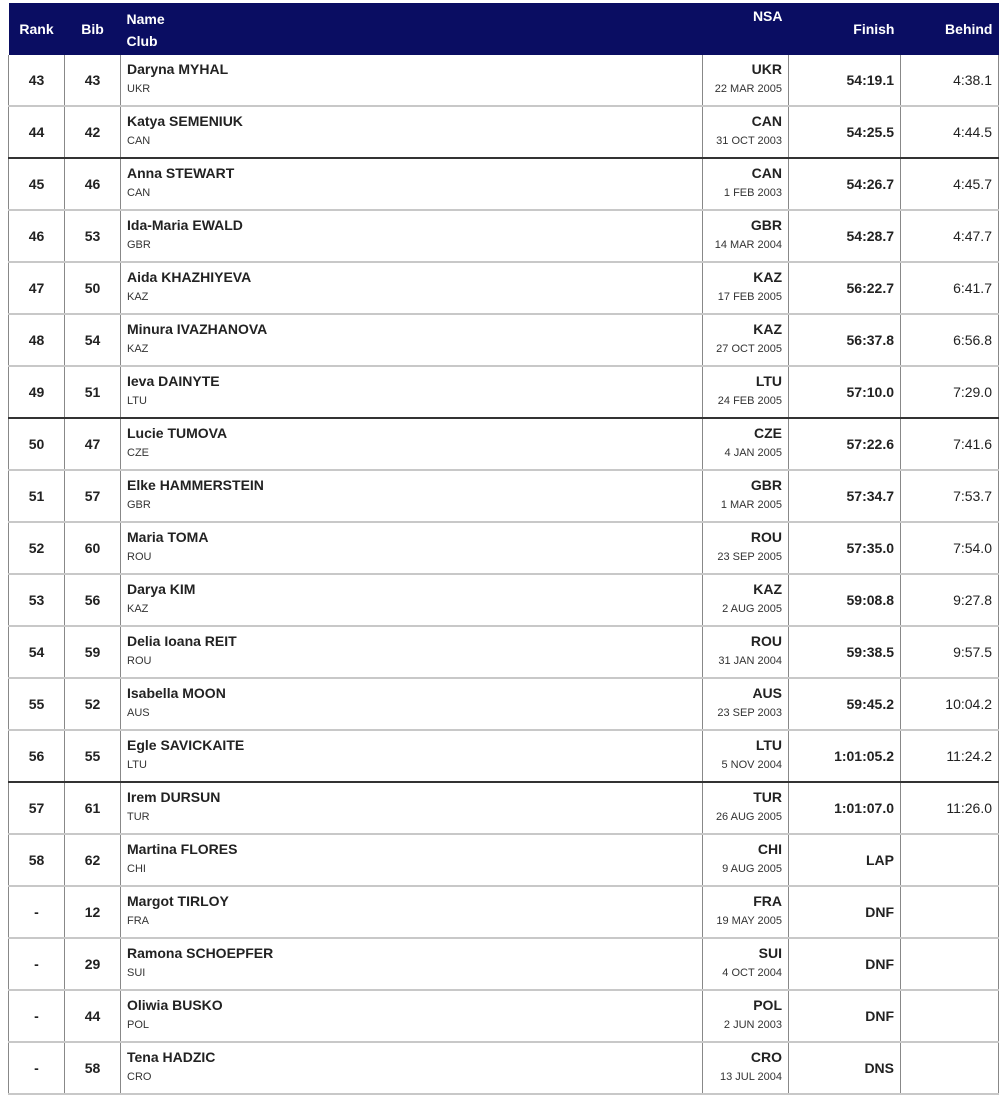  Describe the element at coordinates (411, 496) in the screenshot. I see `name-cell: Elke HAMMERSTEIN GBR` at that location.